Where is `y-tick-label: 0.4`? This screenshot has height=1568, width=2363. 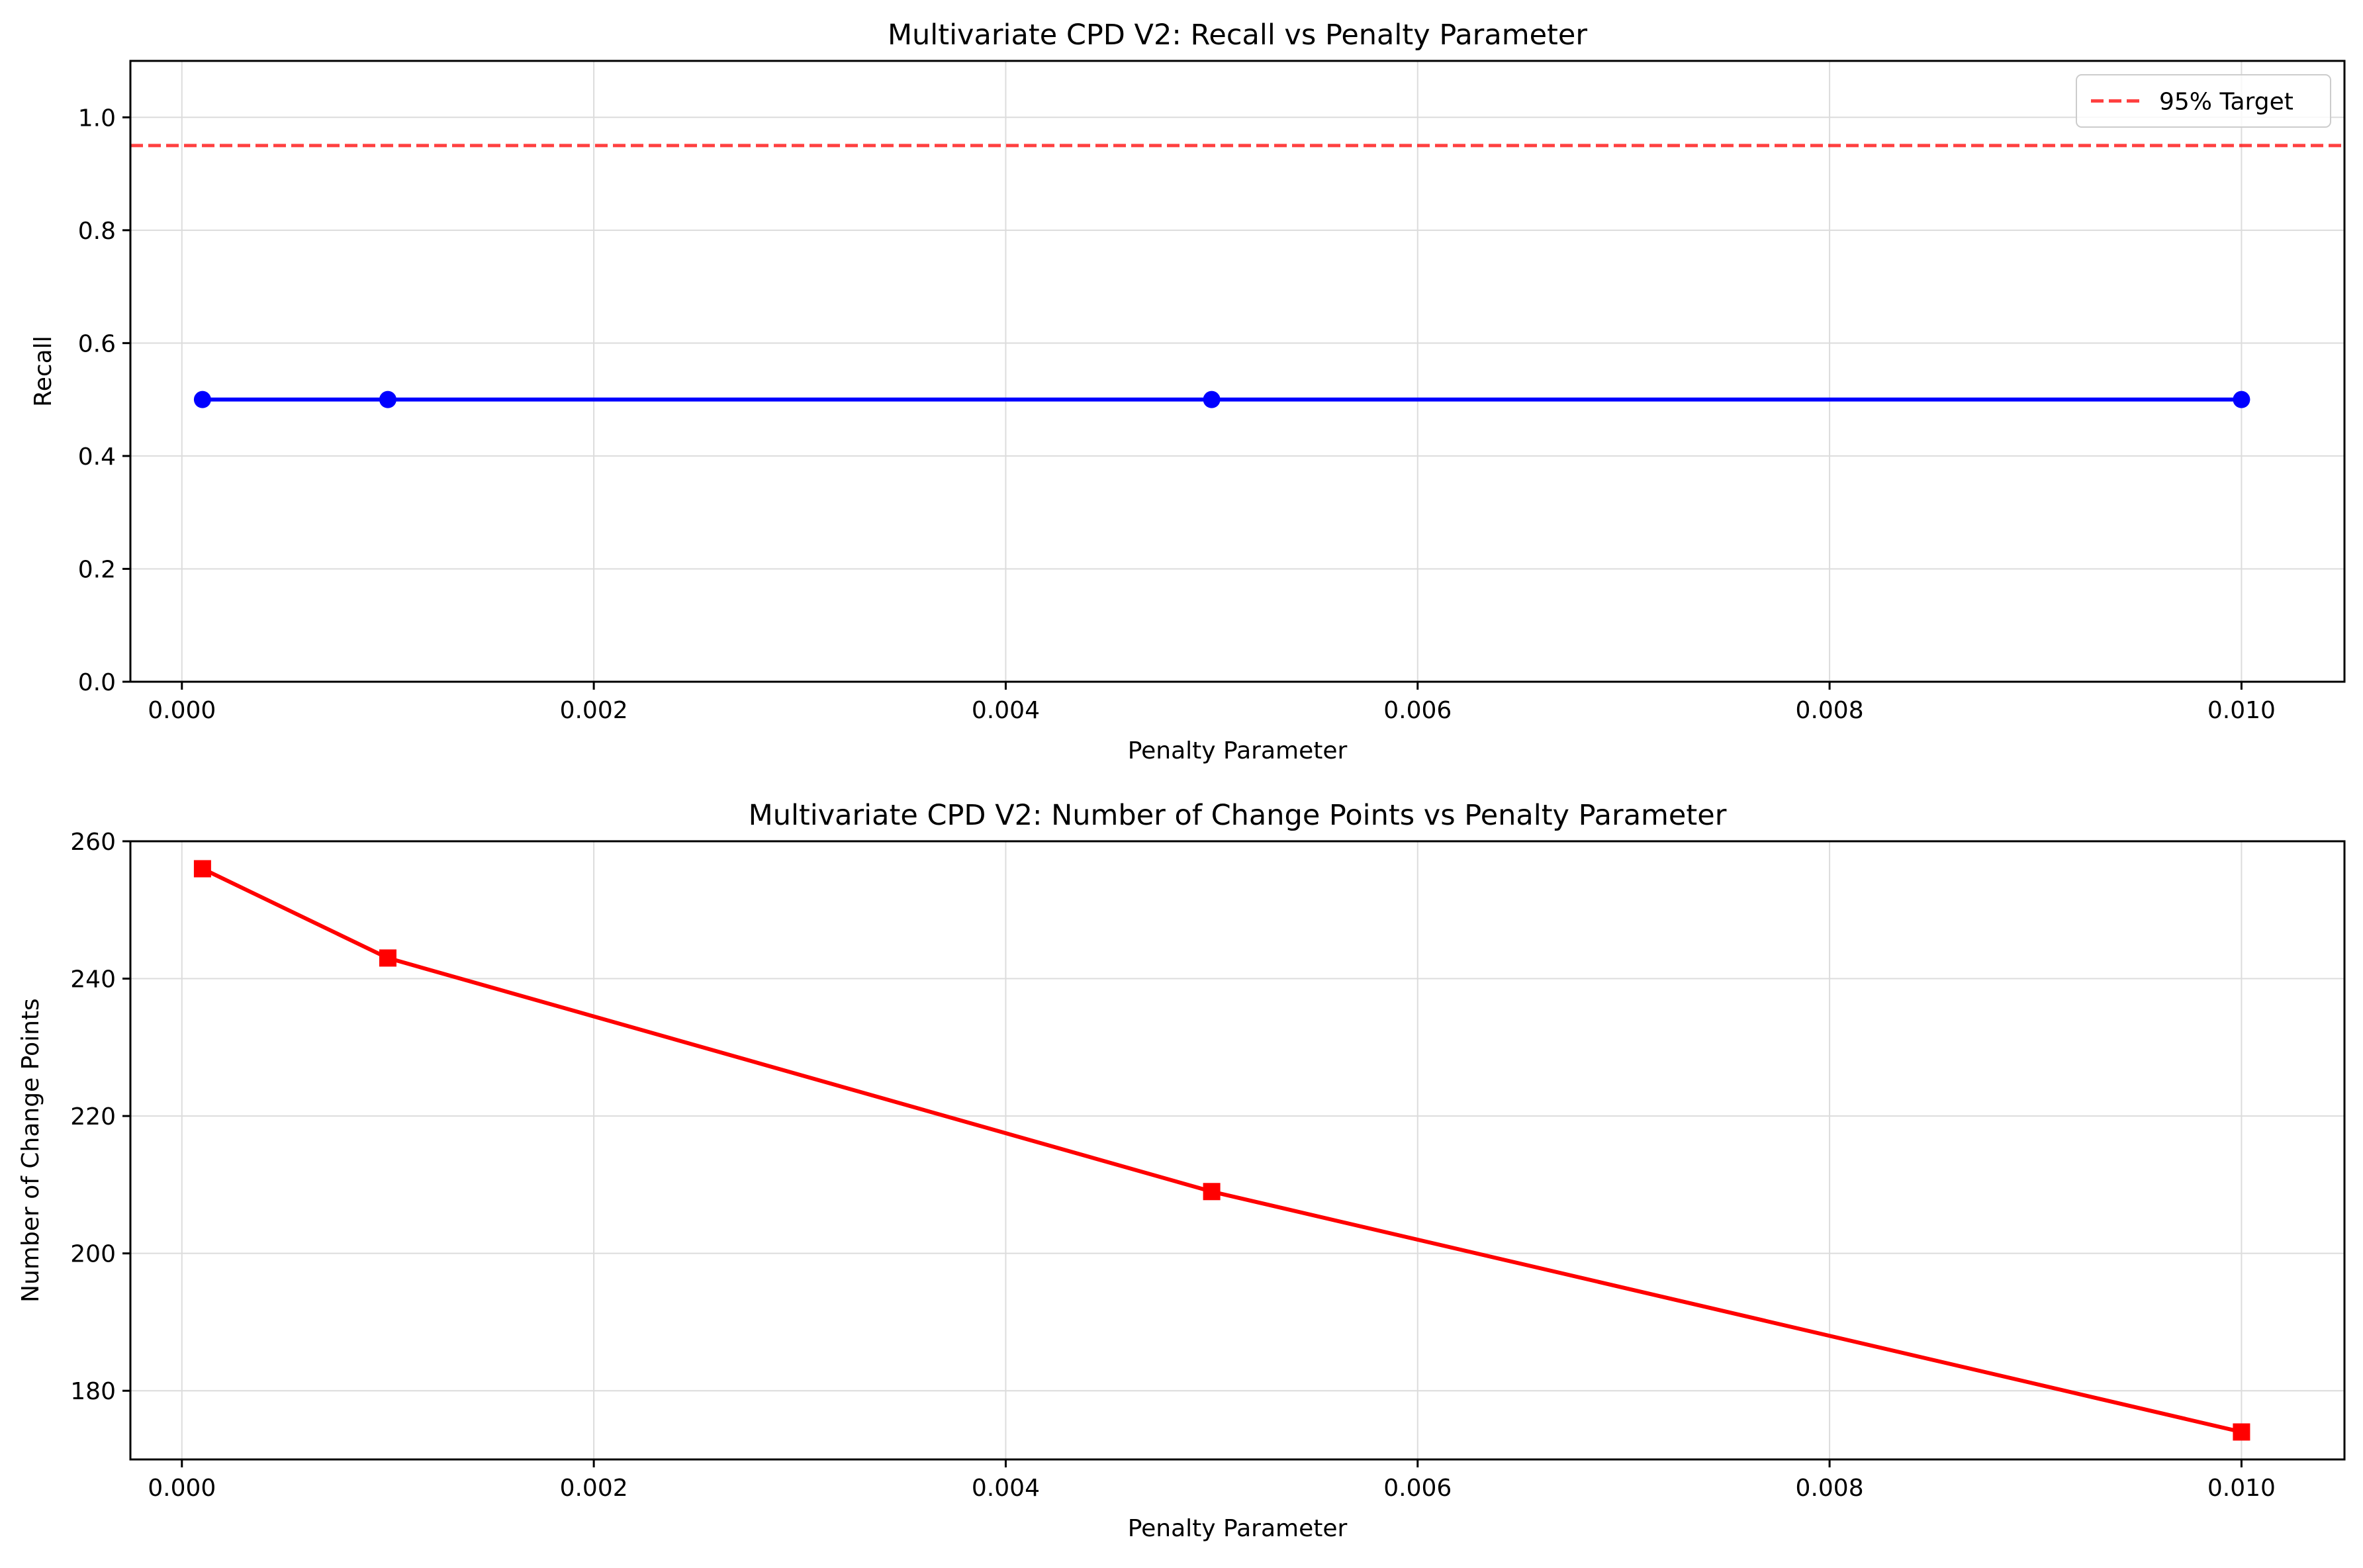 y-tick-label: 0.4 is located at coordinates (97, 457).